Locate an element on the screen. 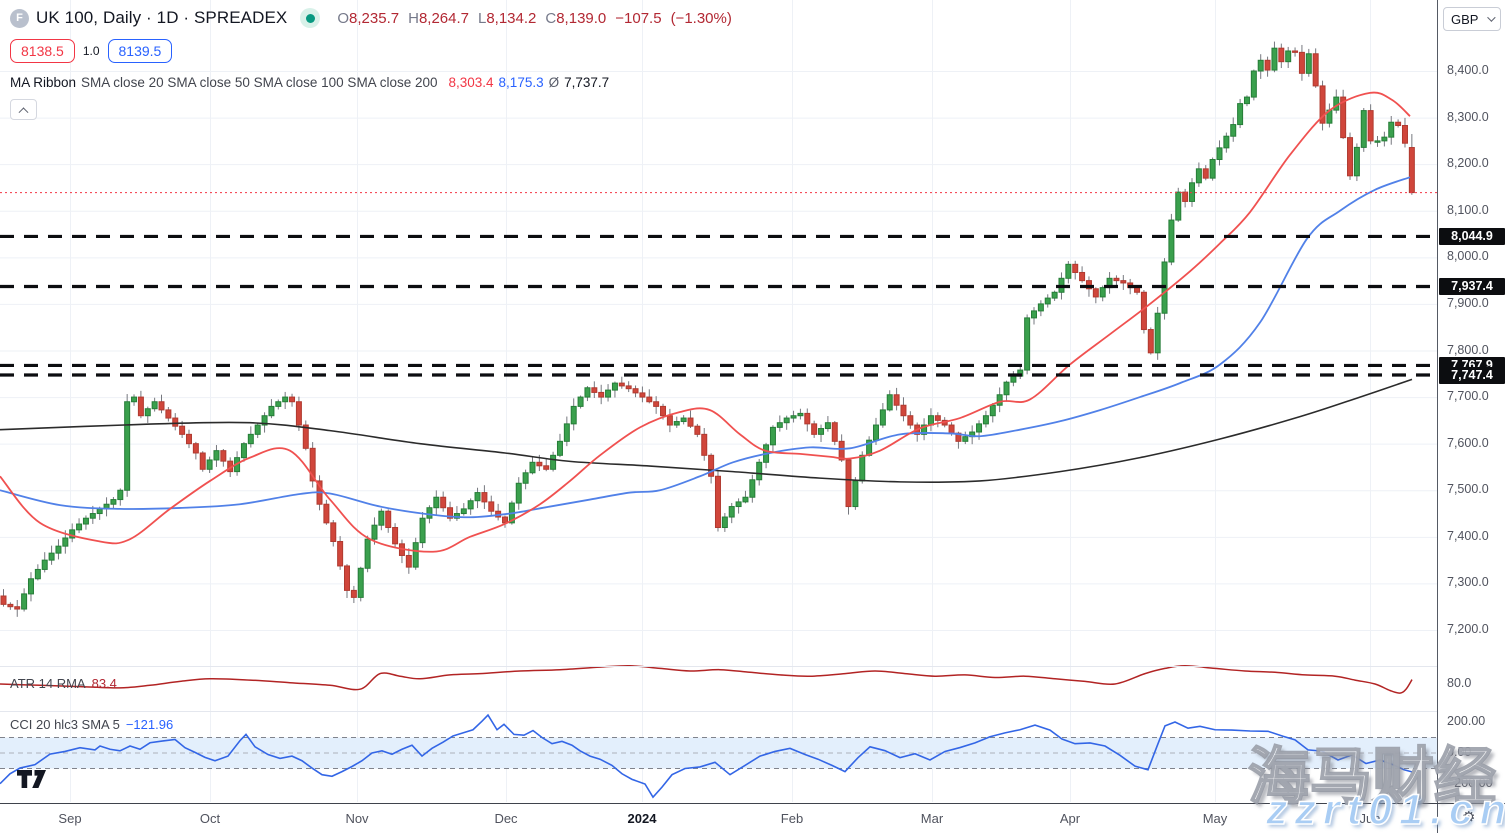 Image resolution: width=1505 pixels, height=833 pixels. low-value: 8,134.2 is located at coordinates (511, 18).